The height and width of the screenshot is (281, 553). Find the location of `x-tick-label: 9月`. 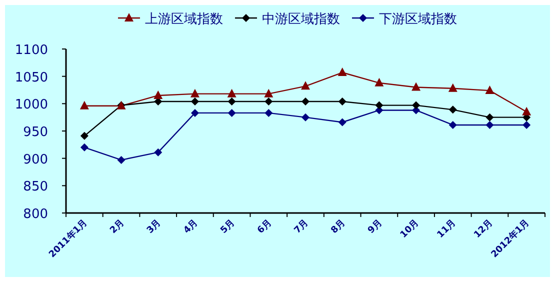

x-tick-label: 9月 is located at coordinates (375, 226).